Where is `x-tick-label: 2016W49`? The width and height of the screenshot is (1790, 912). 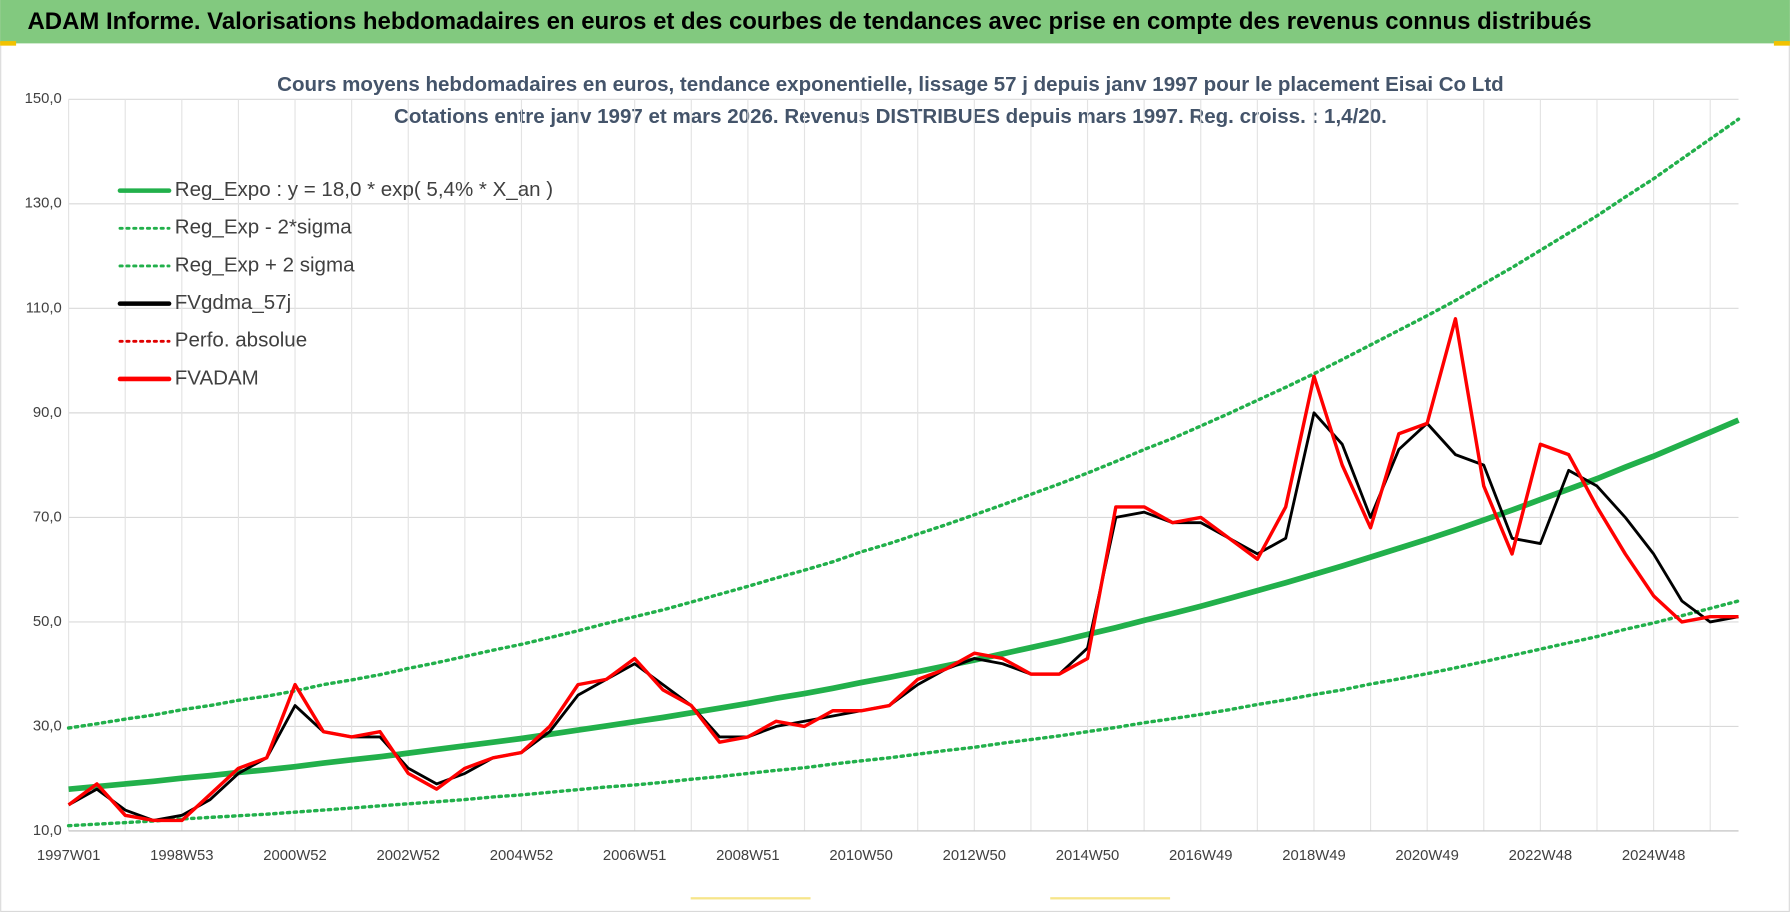 x-tick-label: 2016W49 is located at coordinates (1200, 856).